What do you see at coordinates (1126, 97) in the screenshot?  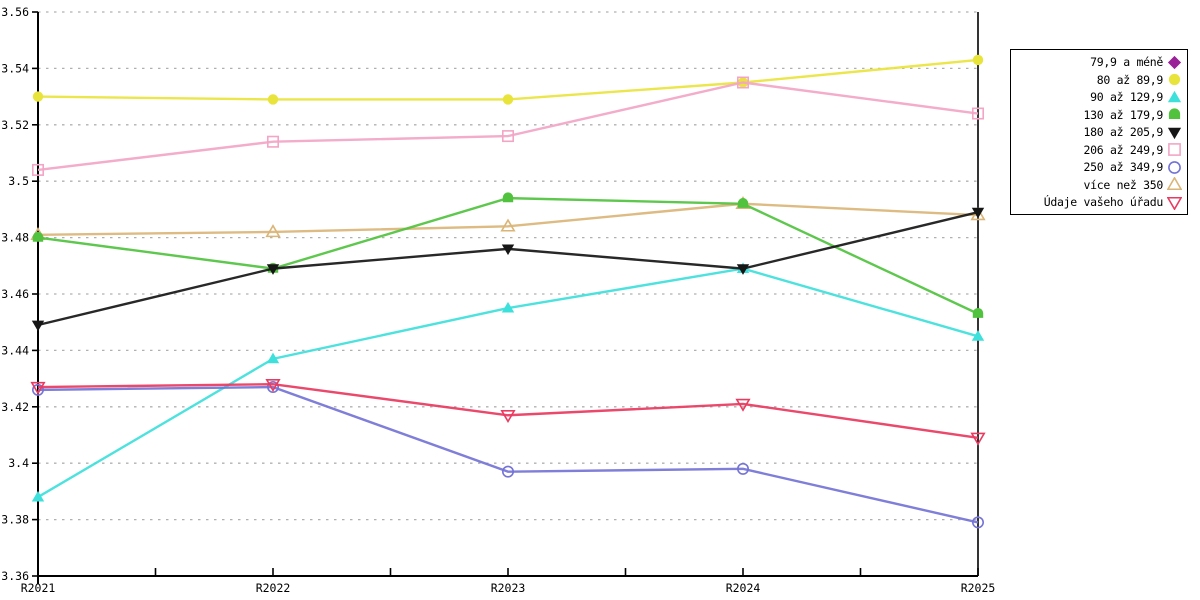 I see `legend-item-label: 90 až 129,9` at bounding box center [1126, 97].